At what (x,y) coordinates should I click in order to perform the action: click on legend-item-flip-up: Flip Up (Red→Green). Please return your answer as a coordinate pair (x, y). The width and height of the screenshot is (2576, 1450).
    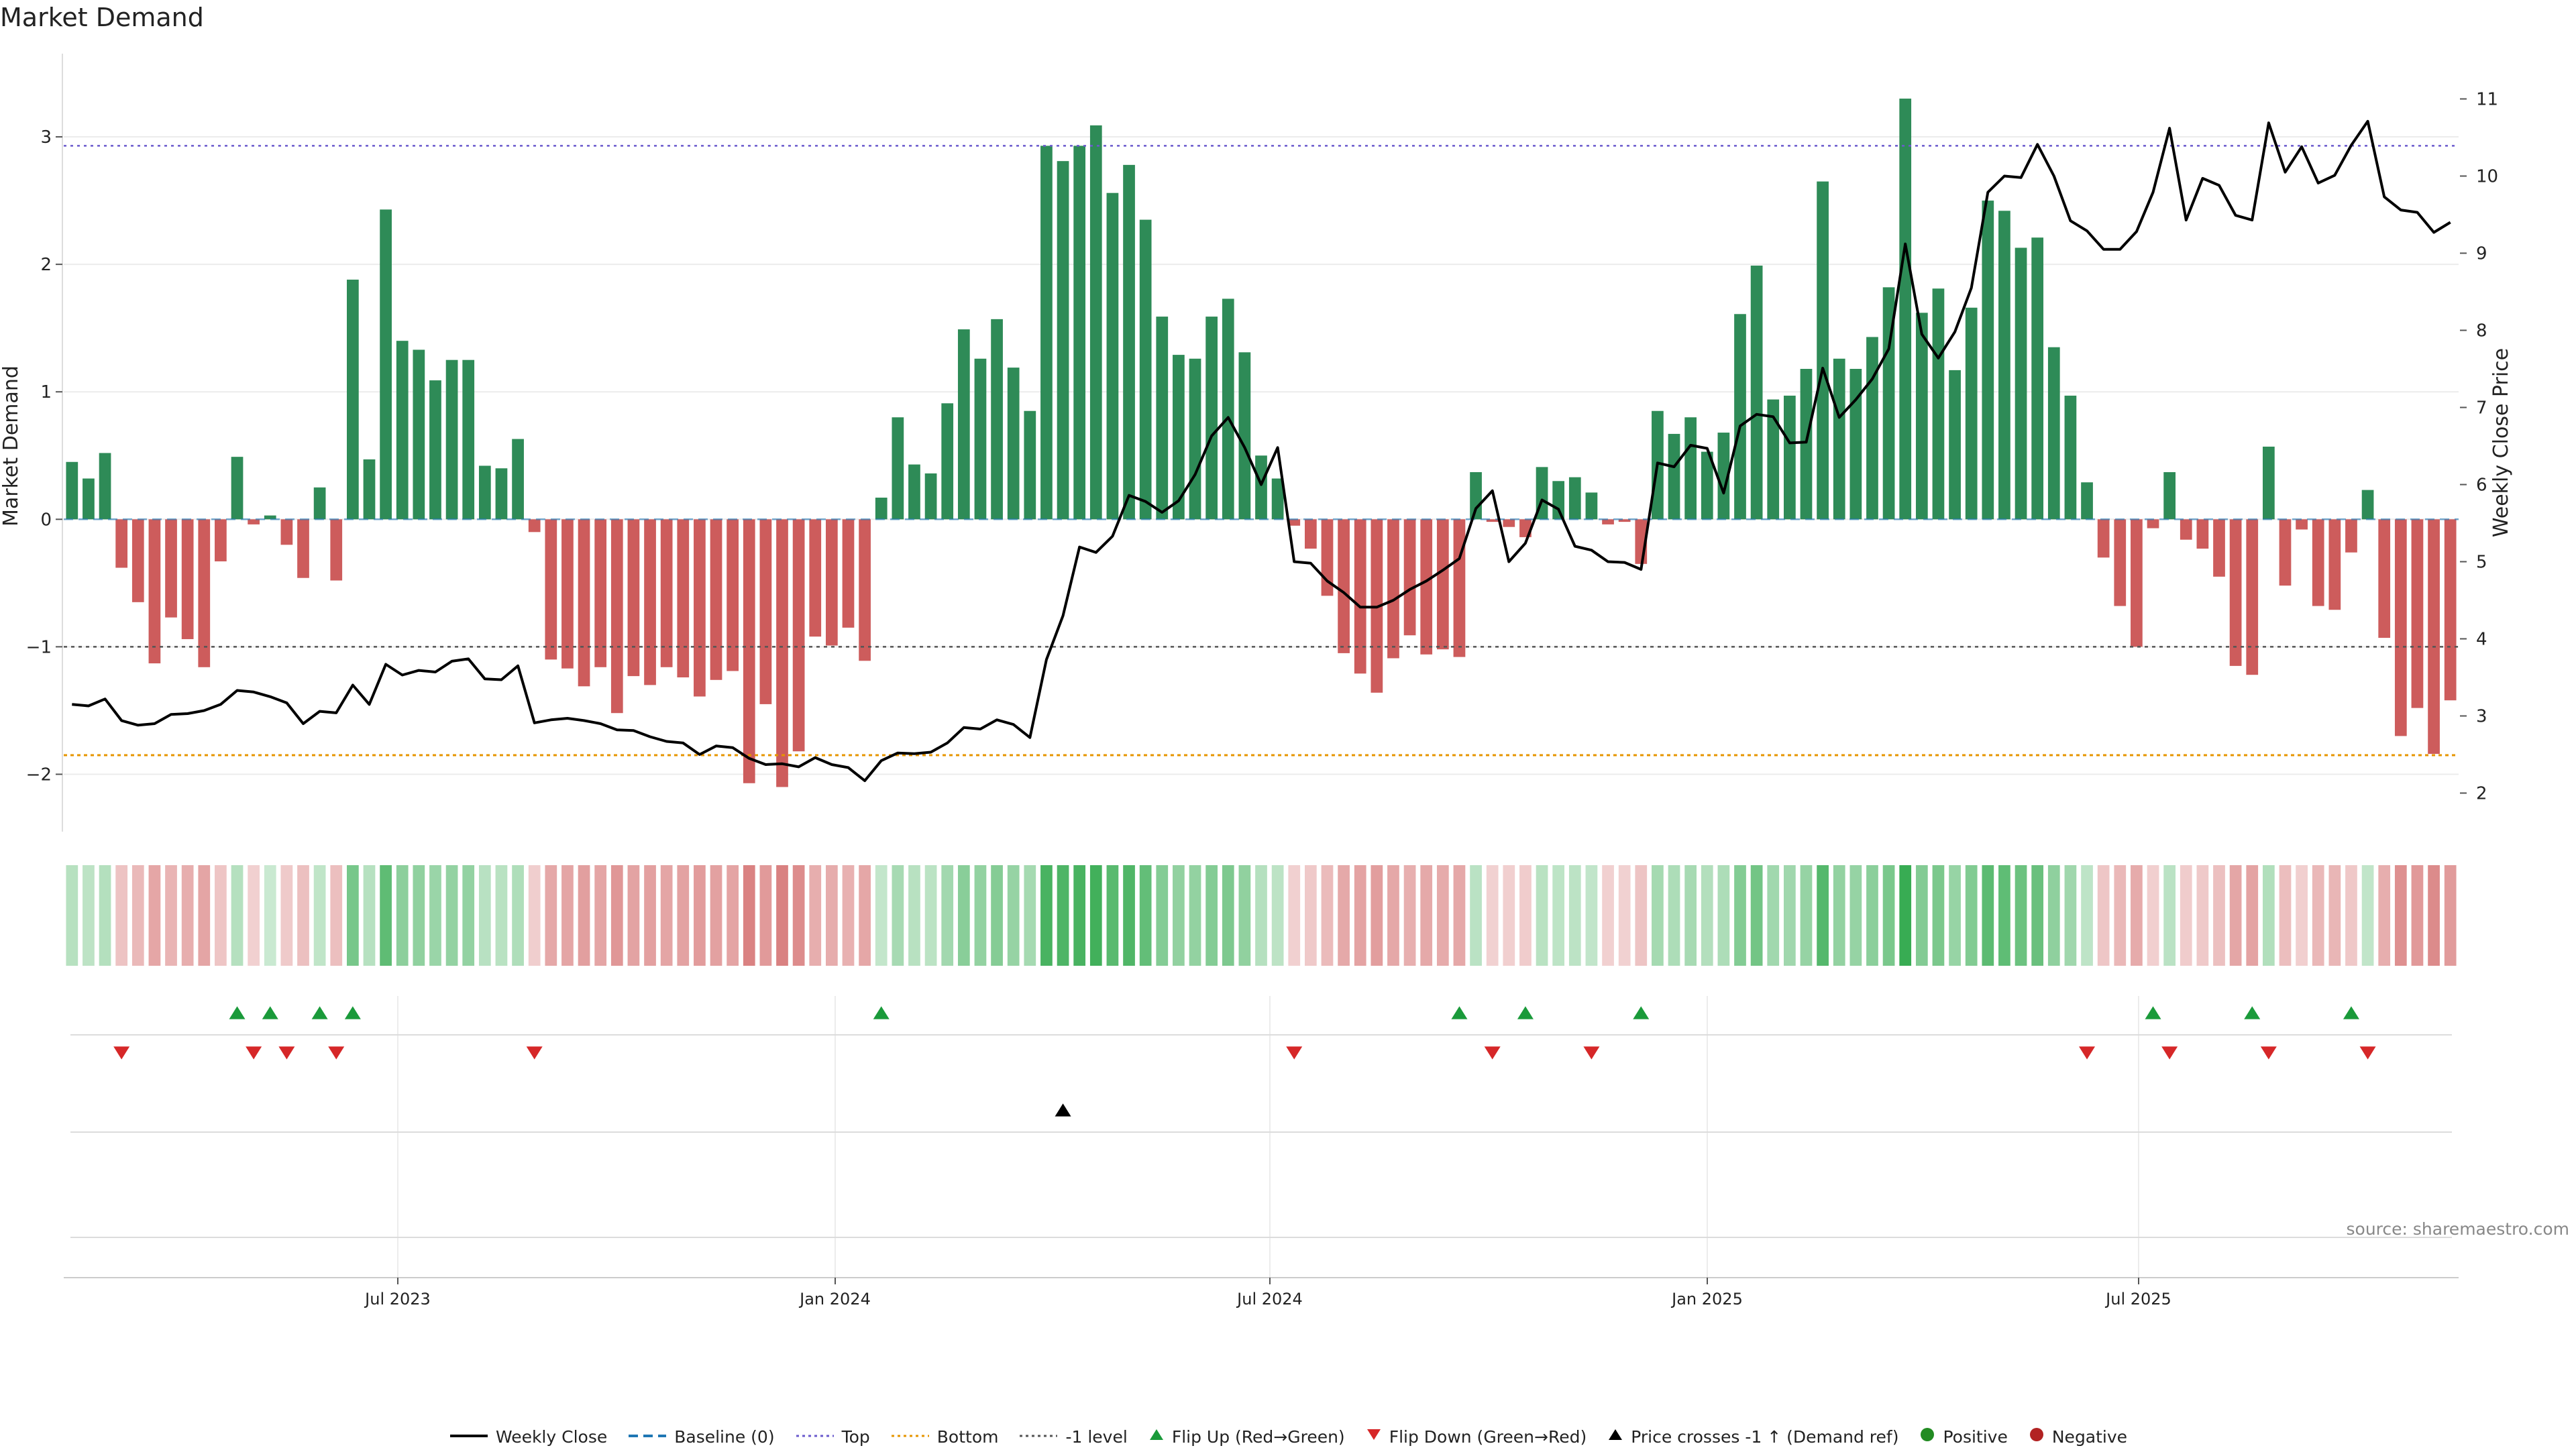
    Looking at the image, I should click on (1246, 1437).